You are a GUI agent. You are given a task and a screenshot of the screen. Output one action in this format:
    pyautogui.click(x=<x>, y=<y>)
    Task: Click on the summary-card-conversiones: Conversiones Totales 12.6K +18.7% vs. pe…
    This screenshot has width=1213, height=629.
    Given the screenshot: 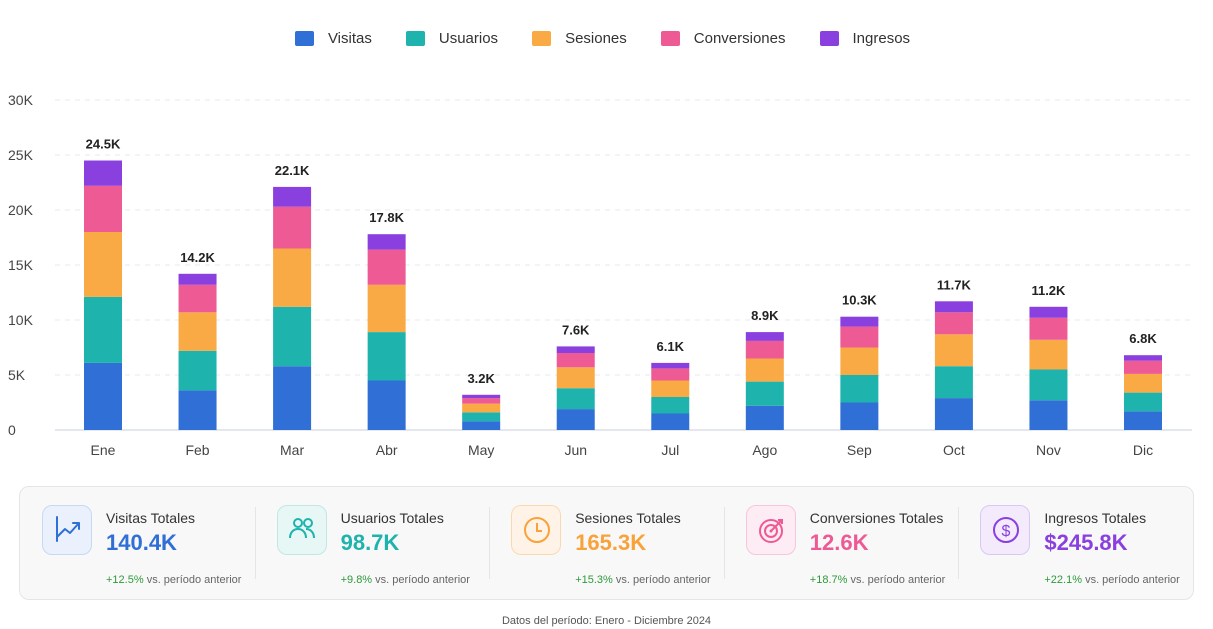 What is the action you would take?
    pyautogui.click(x=841, y=543)
    